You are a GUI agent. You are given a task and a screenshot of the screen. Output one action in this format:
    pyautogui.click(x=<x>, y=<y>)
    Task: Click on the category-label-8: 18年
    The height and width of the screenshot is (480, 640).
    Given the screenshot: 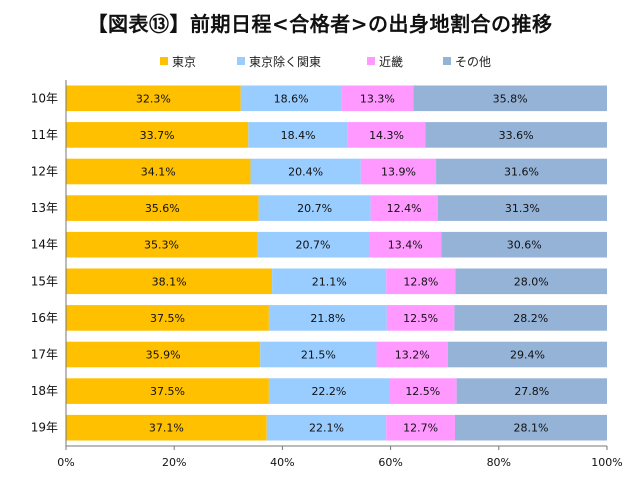 What is the action you would take?
    pyautogui.click(x=44, y=391)
    